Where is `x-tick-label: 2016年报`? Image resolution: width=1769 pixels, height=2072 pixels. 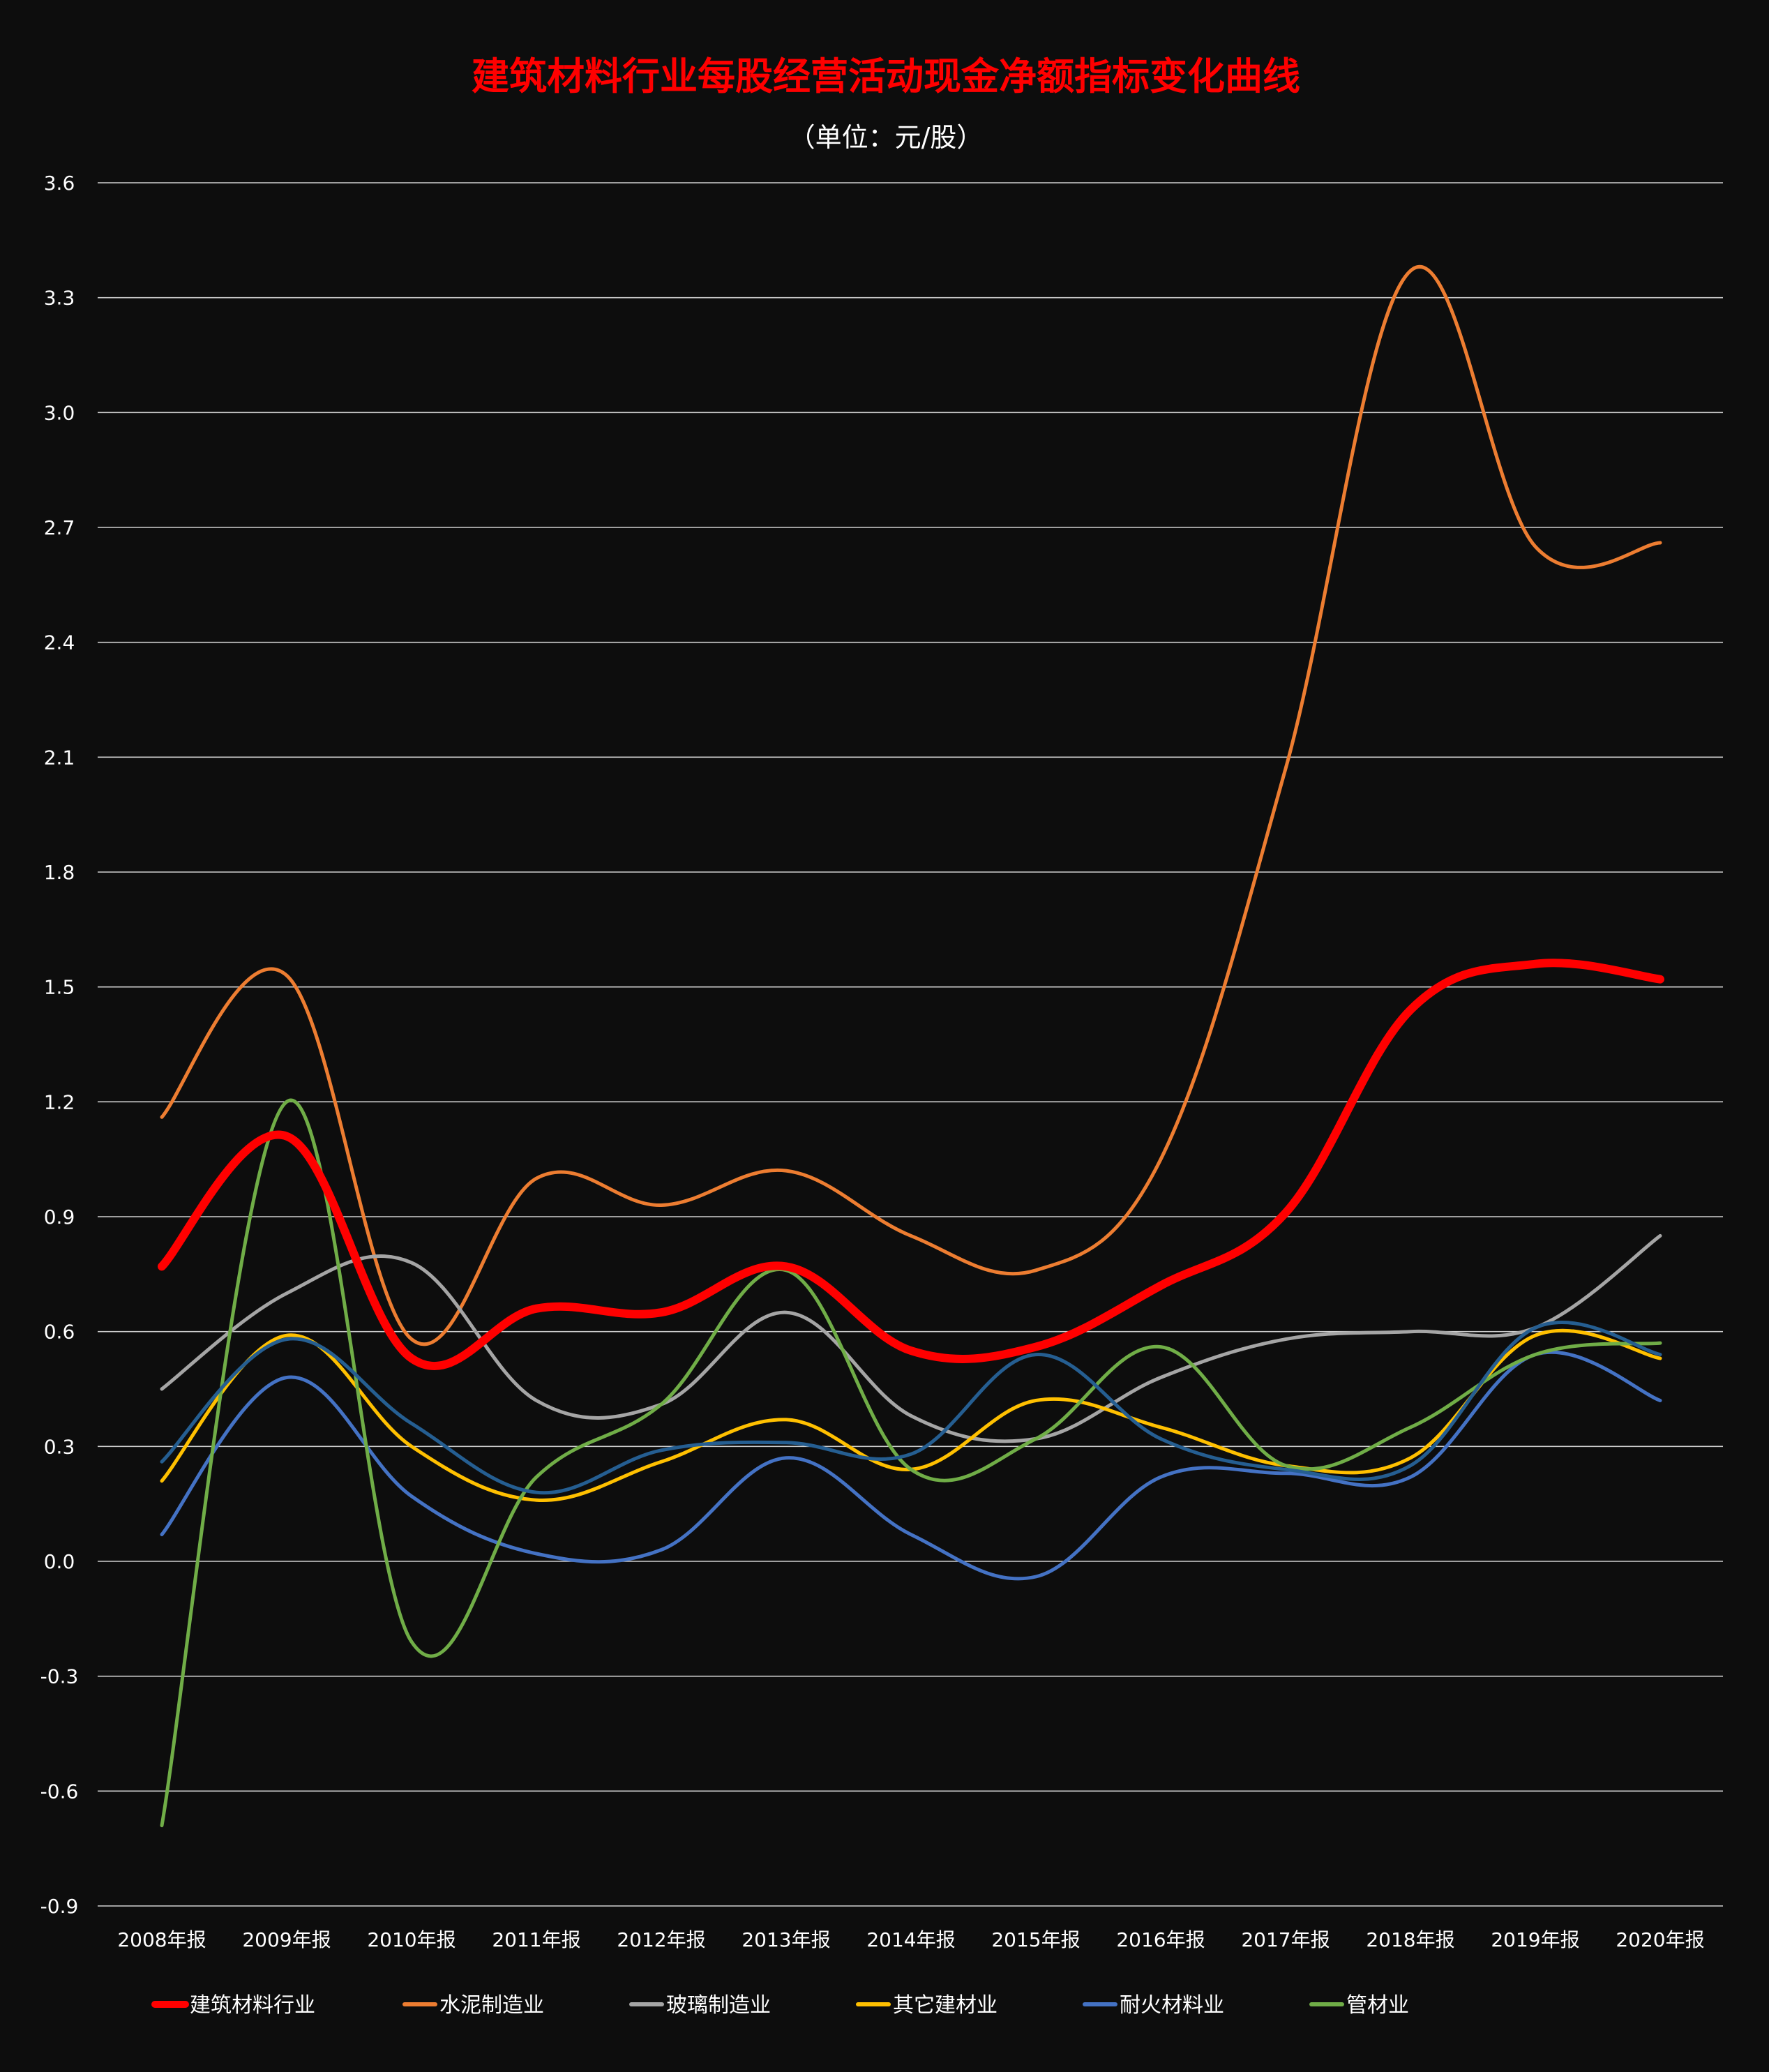
x-tick-label: 2016年报 is located at coordinates (1160, 1939).